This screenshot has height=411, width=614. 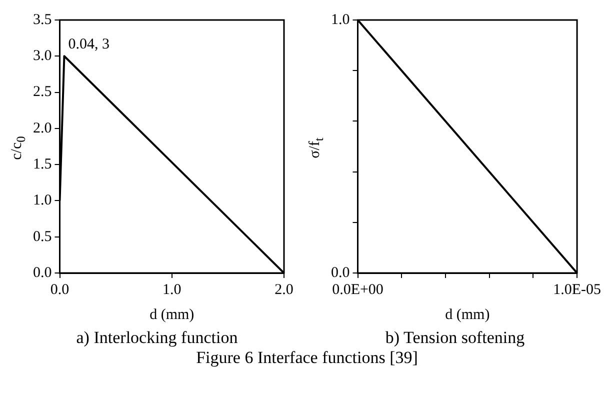 What do you see at coordinates (42, 128) in the screenshot?
I see `y-tick-label: 2.0` at bounding box center [42, 128].